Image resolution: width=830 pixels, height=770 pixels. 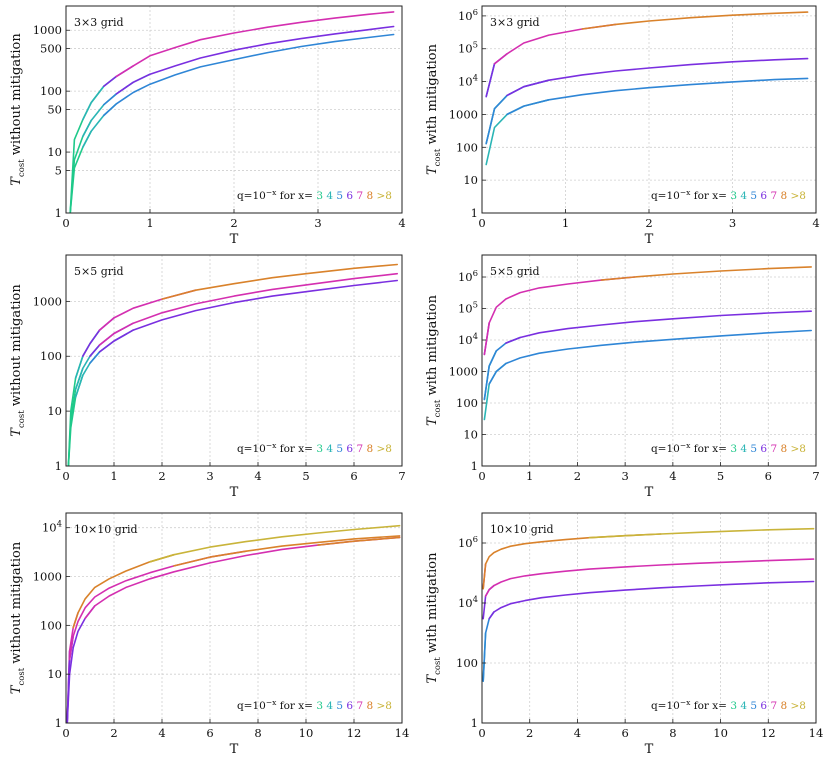 I want to click on x-tick-label: 7, so click(x=401, y=476).